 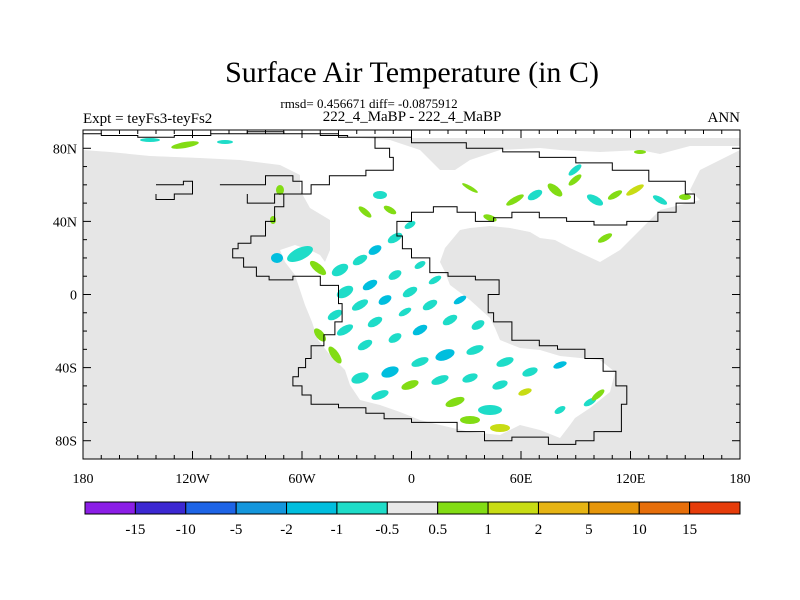 I want to click on colorbar-label: 15, so click(x=689, y=530).